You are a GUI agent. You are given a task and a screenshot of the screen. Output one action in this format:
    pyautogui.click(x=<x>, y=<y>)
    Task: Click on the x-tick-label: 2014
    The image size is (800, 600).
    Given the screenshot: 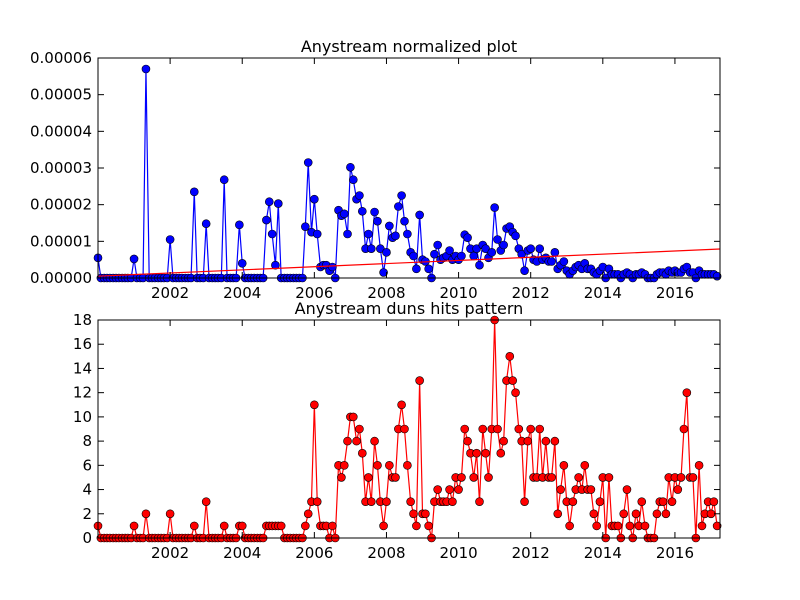 What is the action you would take?
    pyautogui.click(x=603, y=293)
    